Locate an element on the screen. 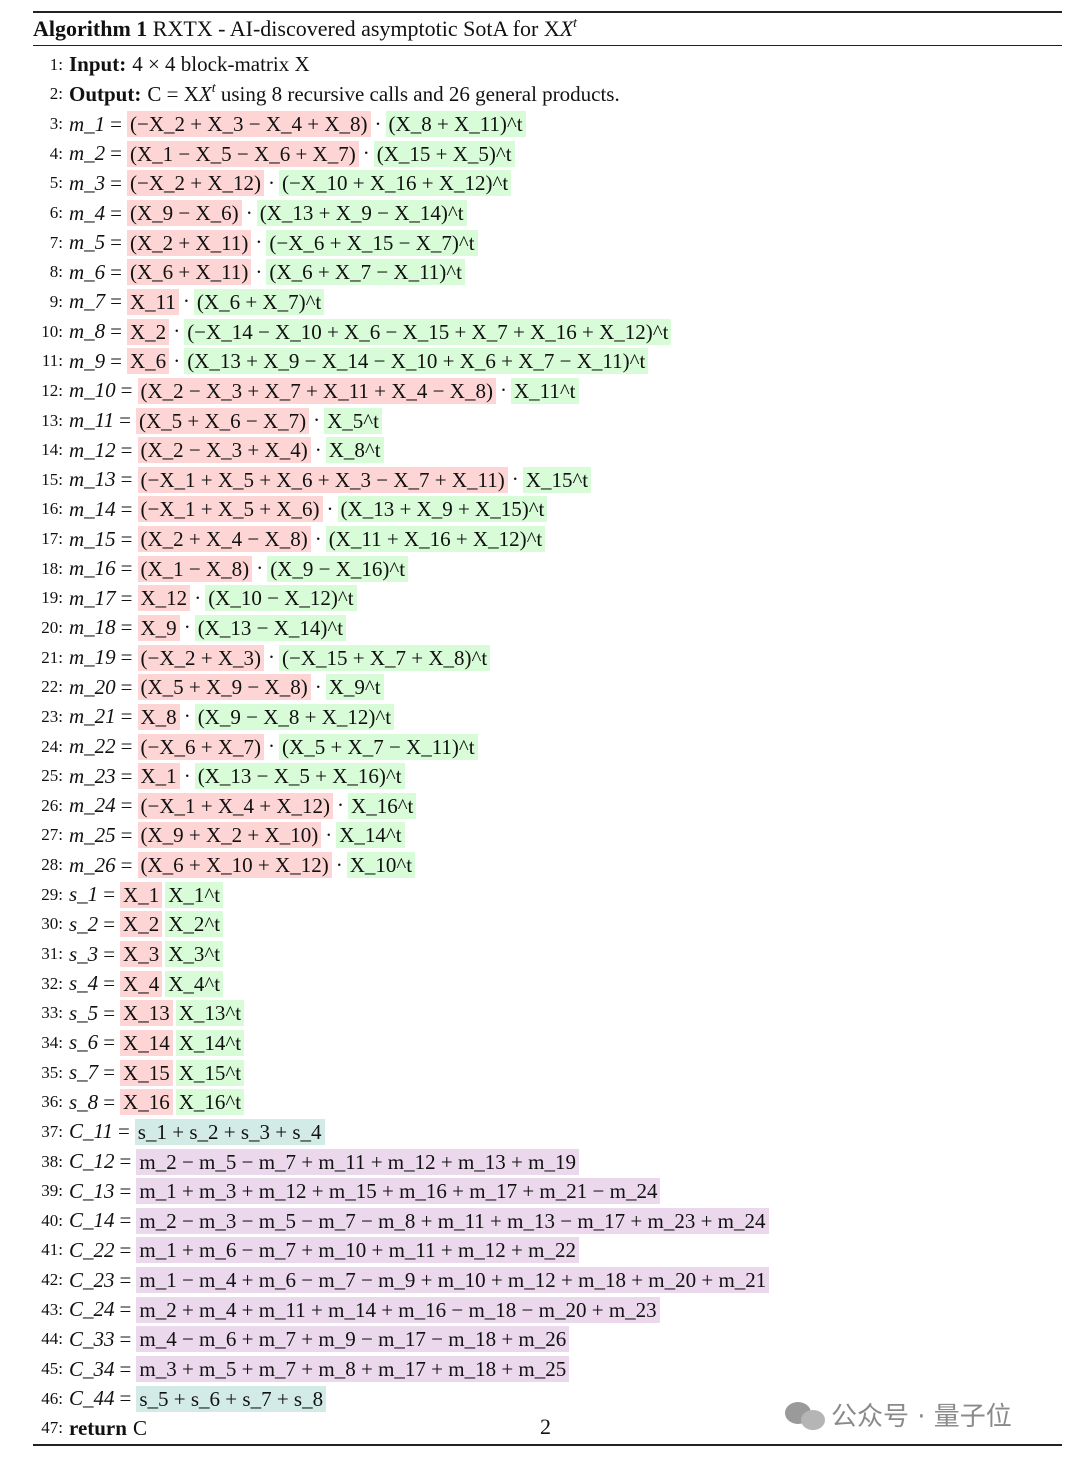  lhs: m_8 is located at coordinates (87, 331).